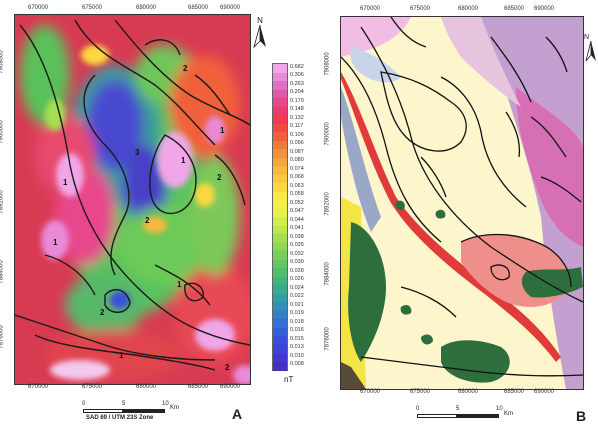 The width and height of the screenshot is (598, 426). Describe the element at coordinates (297, 177) in the screenshot. I see `colorbar-label: 0.068` at that location.